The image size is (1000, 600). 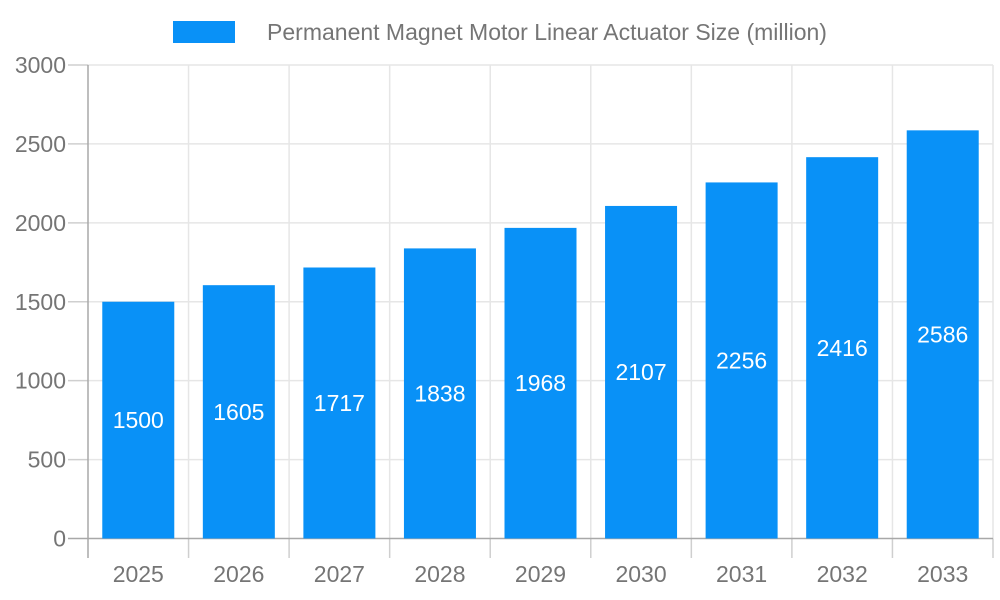 I want to click on x-axis-tick-label: 2029, so click(x=540, y=574).